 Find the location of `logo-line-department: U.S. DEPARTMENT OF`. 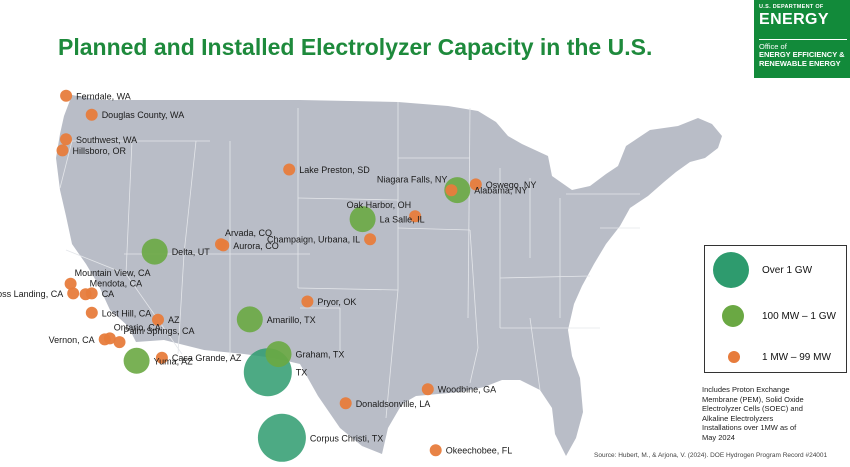

logo-line-department: U.S. DEPARTMENT OF is located at coordinates (791, 7).